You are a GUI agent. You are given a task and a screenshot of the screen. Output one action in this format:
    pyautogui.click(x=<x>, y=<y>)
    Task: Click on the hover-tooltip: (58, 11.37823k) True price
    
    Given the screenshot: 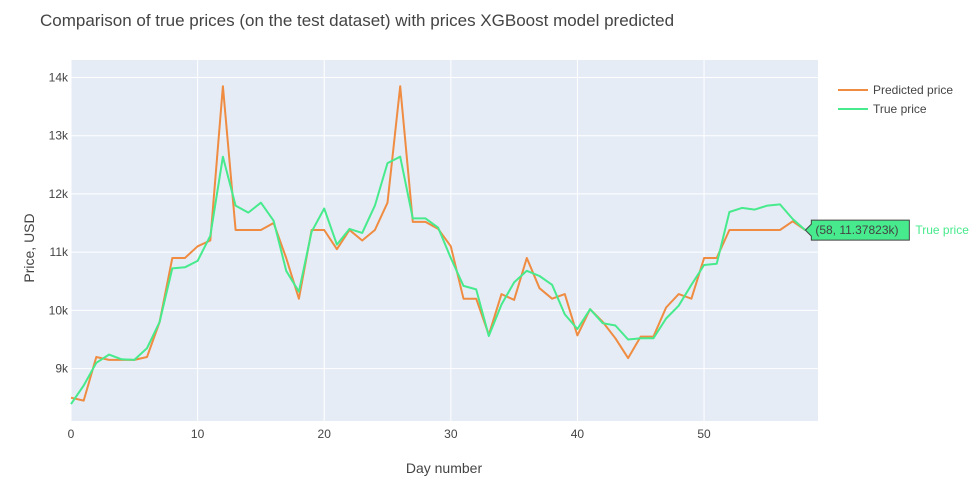 What is the action you would take?
    pyautogui.click(x=886, y=230)
    